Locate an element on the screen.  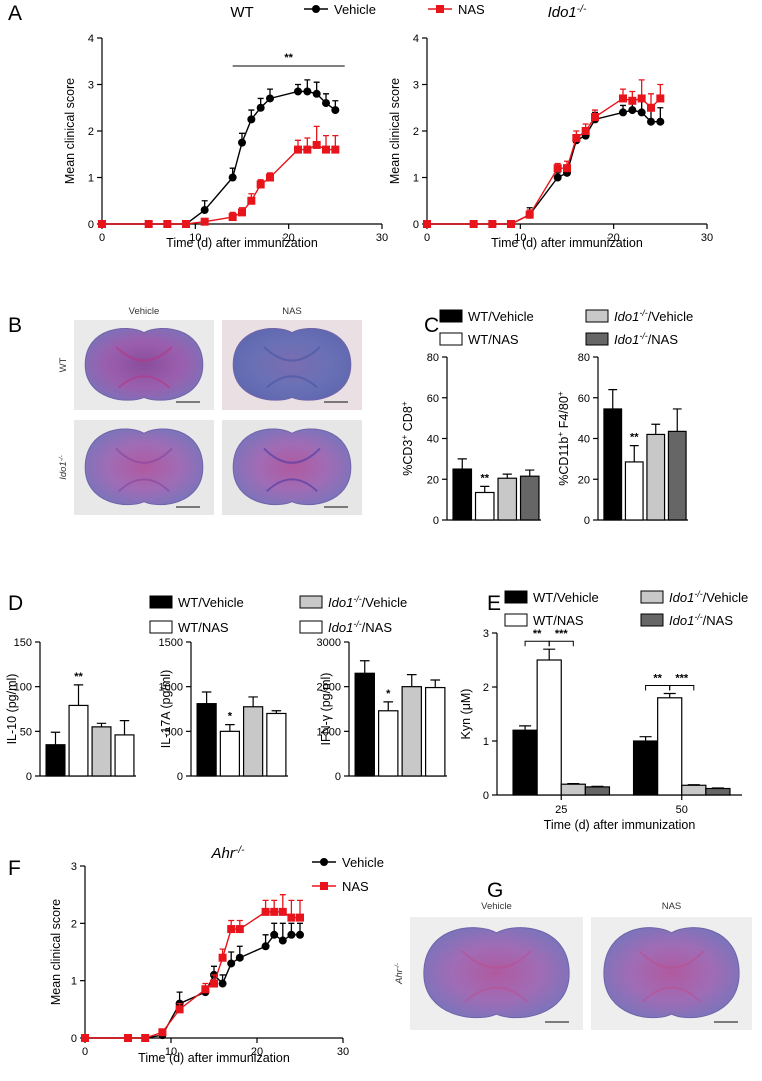
text-part: /NAS is located at coordinates (377, 627).